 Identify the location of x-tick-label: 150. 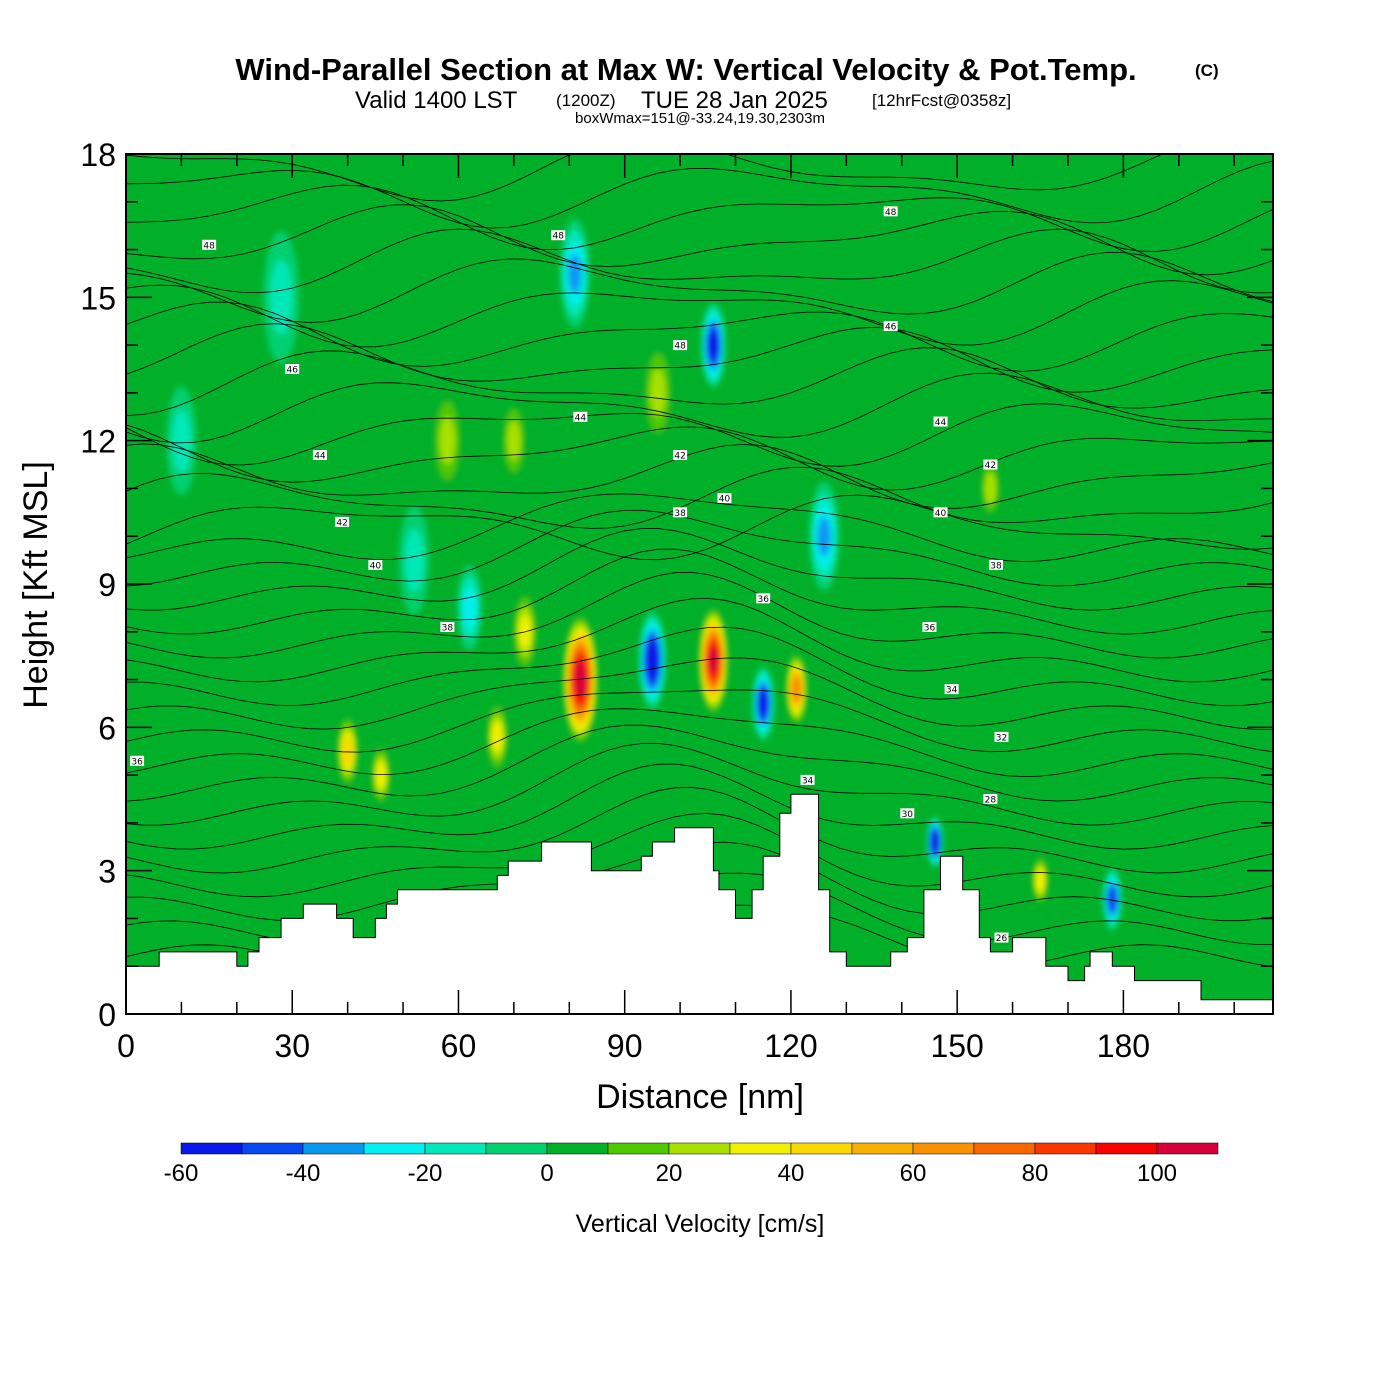
(956, 1046).